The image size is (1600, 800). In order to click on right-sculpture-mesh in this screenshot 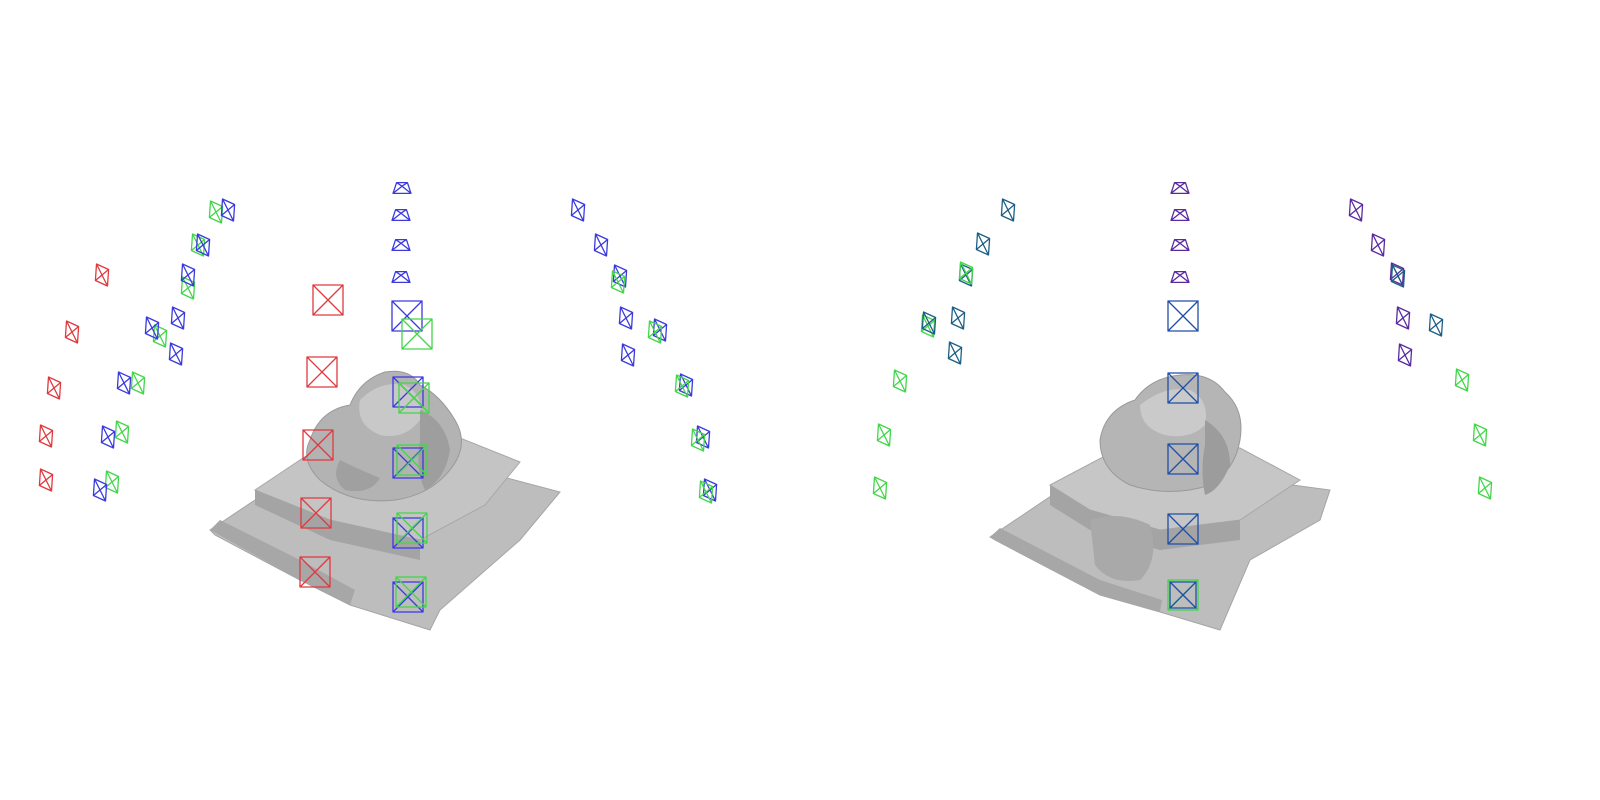, I will do `click(1160, 502)`.